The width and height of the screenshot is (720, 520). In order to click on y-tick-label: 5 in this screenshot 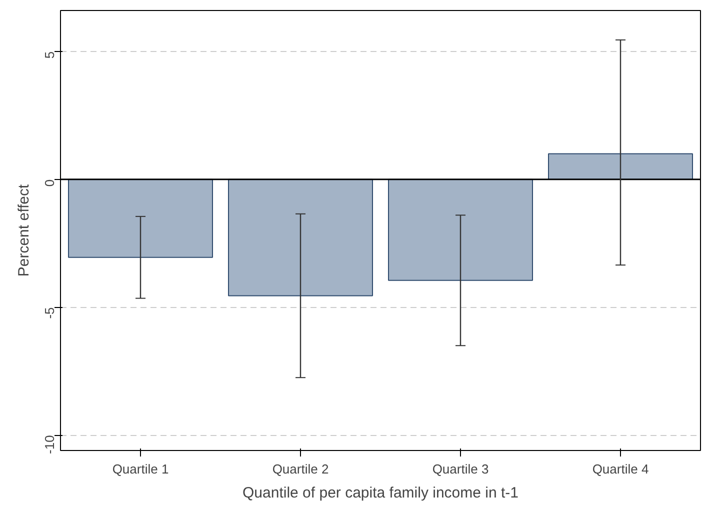, I will do `click(49, 55)`.